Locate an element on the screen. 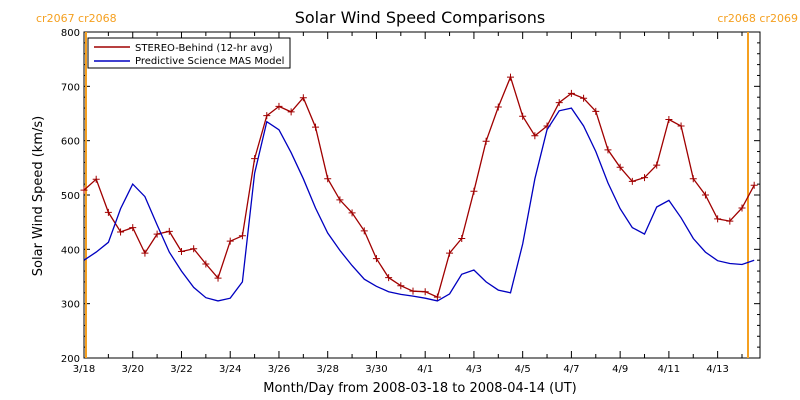 This screenshot has height=400, width=800. legend-label-stereo: STEREO-Behind (12-hr avg) is located at coordinates (204, 48).